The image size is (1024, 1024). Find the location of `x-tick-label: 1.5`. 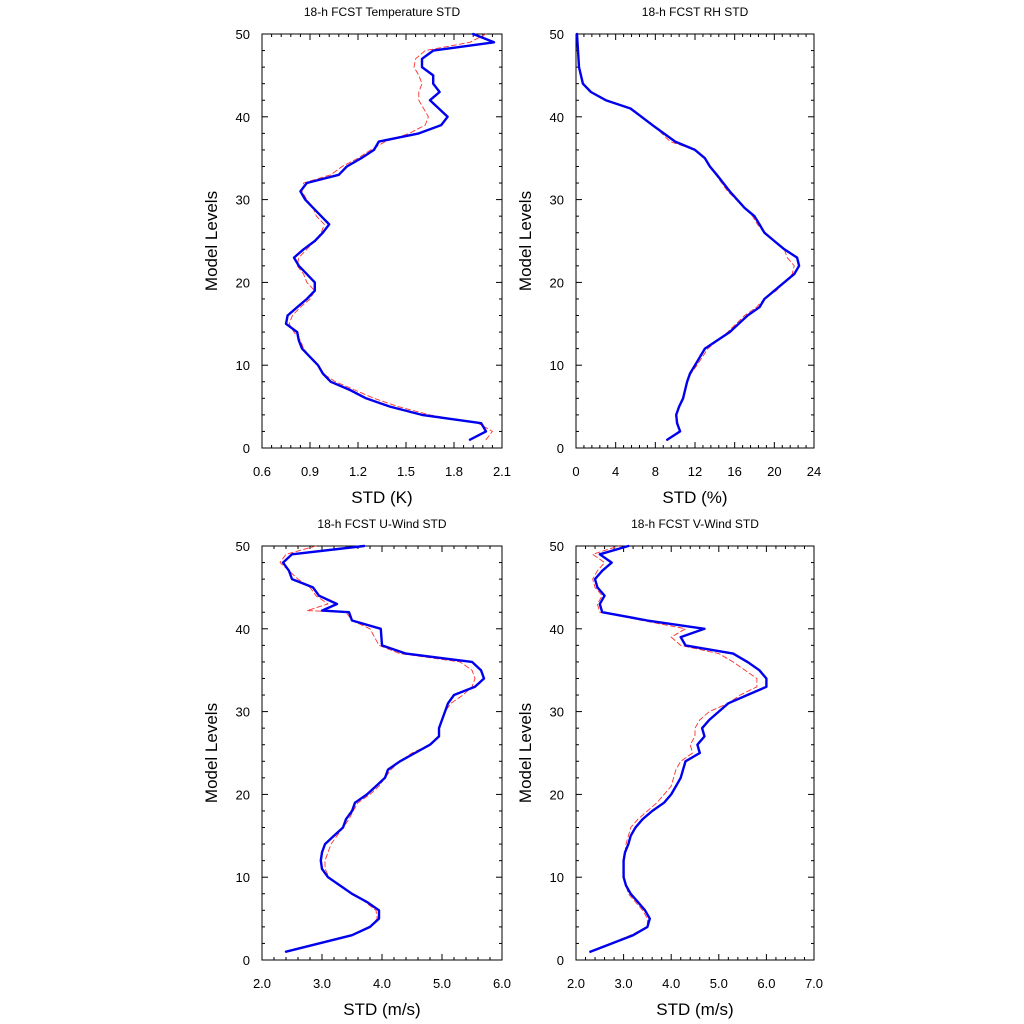

x-tick-label: 1.5 is located at coordinates (406, 471).